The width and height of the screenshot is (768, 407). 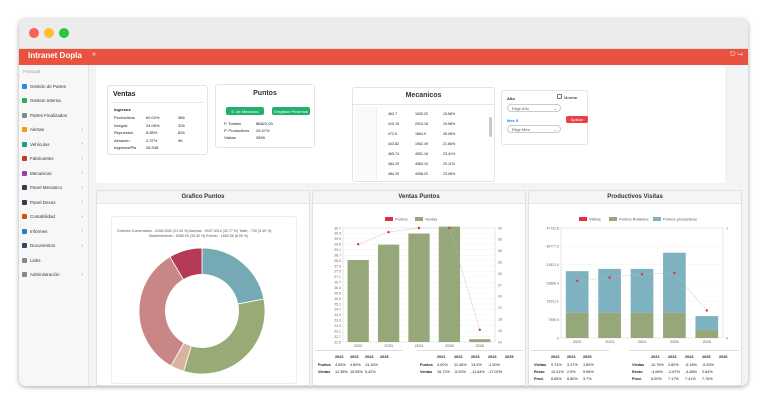 I want to click on ventas-row-label: Repuestos, so click(x=124, y=132).